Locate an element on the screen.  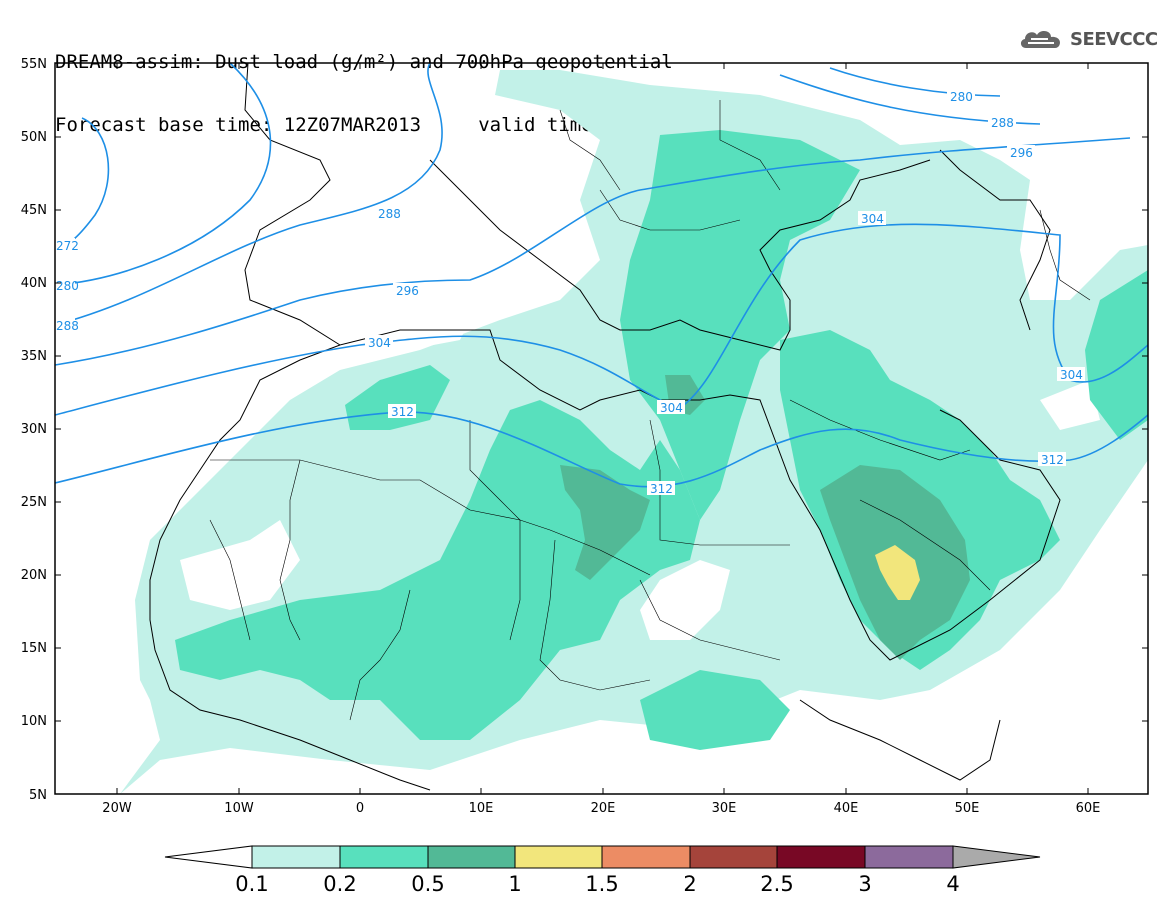
contour-label-304-mid: 304 is located at coordinates (379, 342).